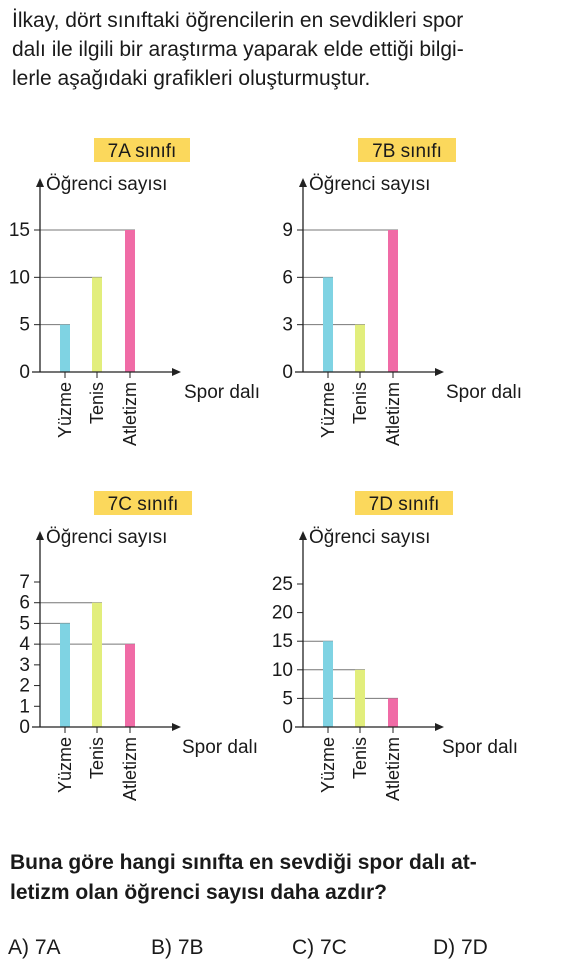  What do you see at coordinates (24, 644) in the screenshot?
I see `y-tick-label: 4` at bounding box center [24, 644].